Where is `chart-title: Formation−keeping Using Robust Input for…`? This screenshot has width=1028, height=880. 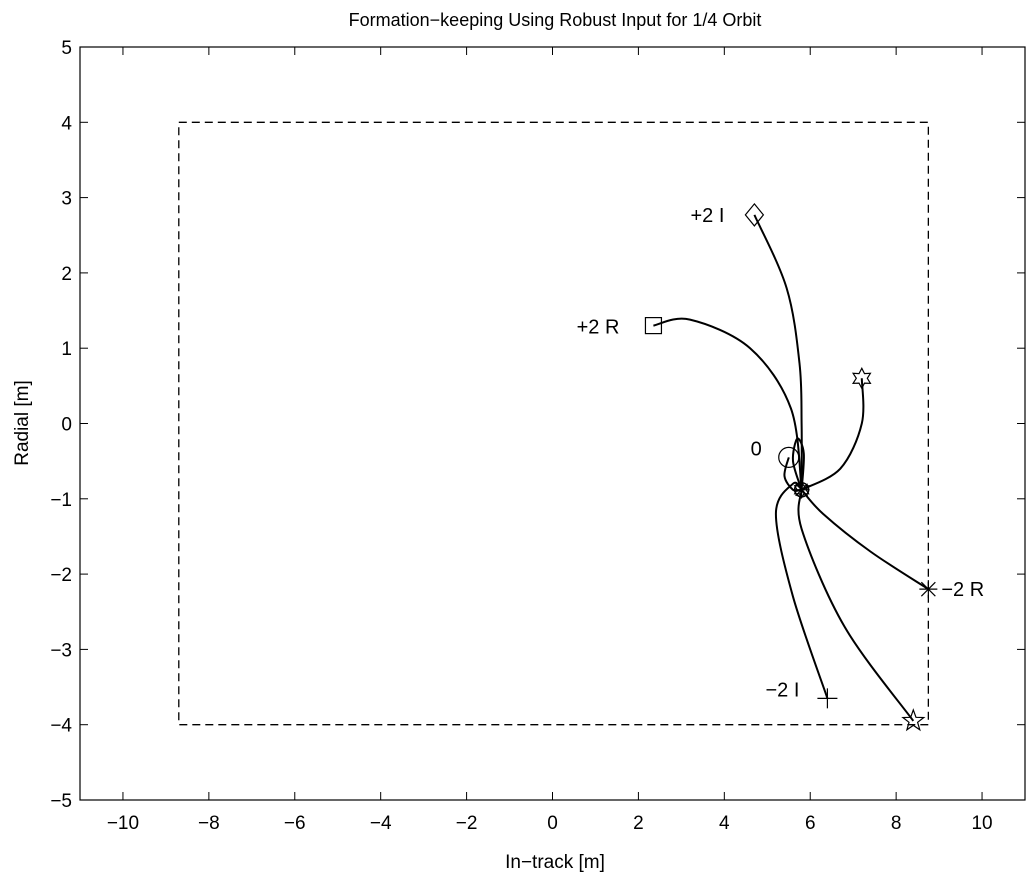 chart-title: Formation−keeping Using Robust Input for… is located at coordinates (555, 20).